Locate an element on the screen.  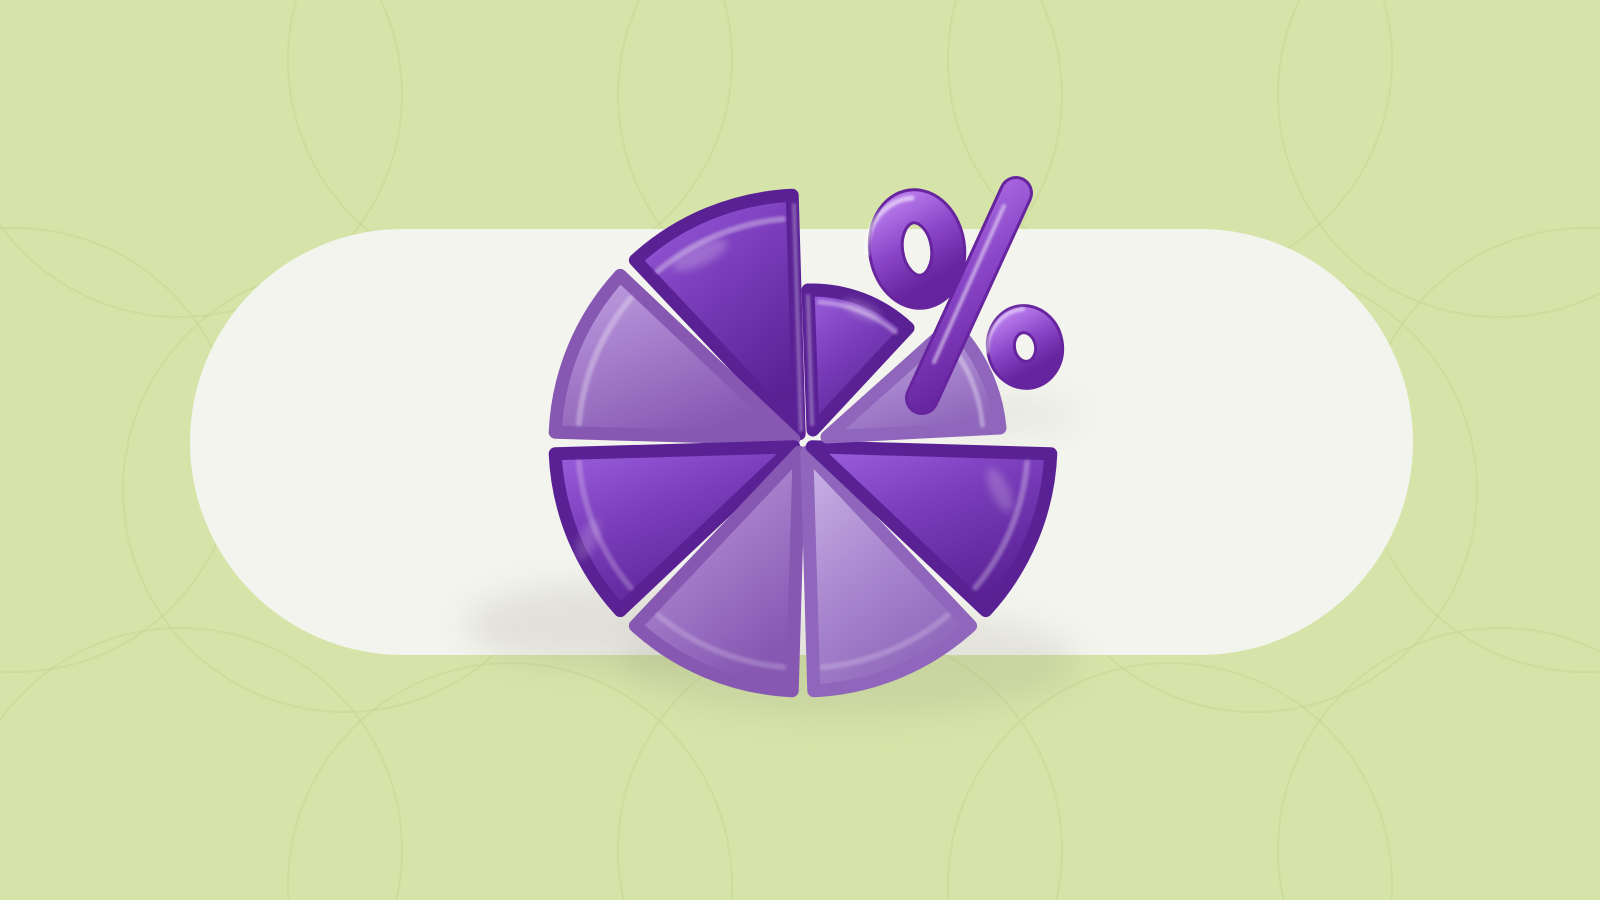
slice-highlights is located at coordinates (803, 437).